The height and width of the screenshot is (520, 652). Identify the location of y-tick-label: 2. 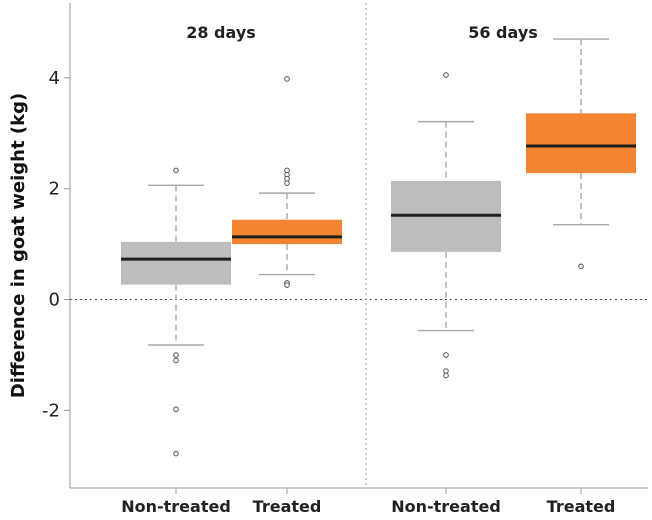
(54, 189).